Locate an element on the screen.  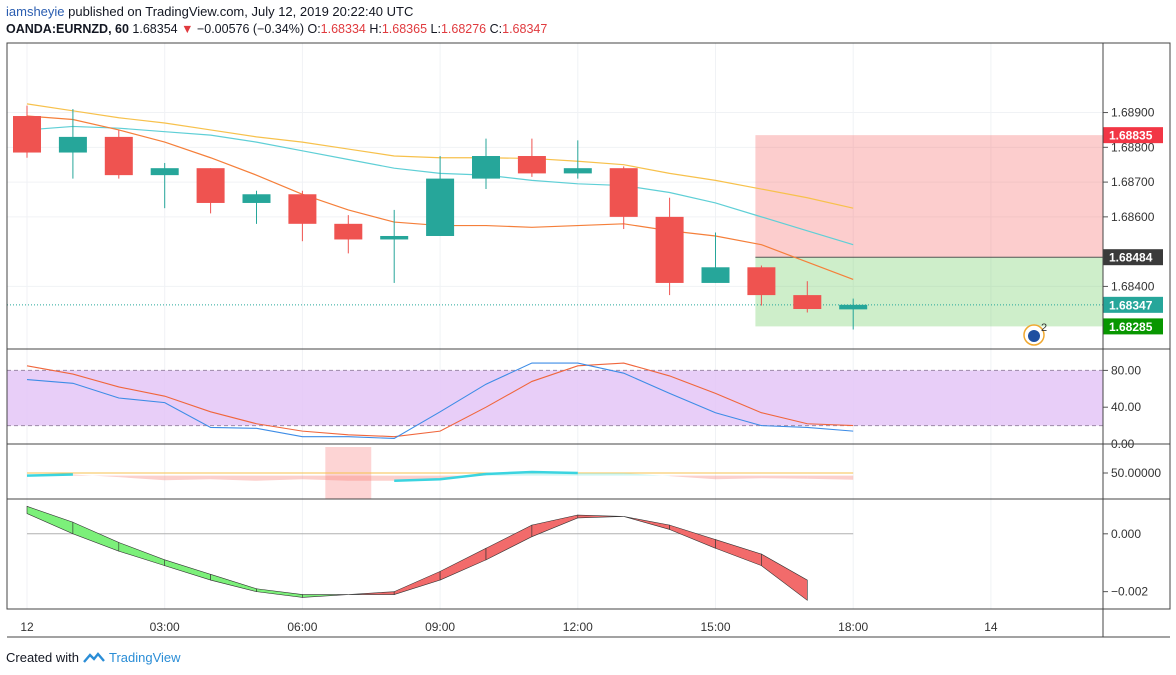
event-marker-inner-icon is located at coordinates (1034, 336).